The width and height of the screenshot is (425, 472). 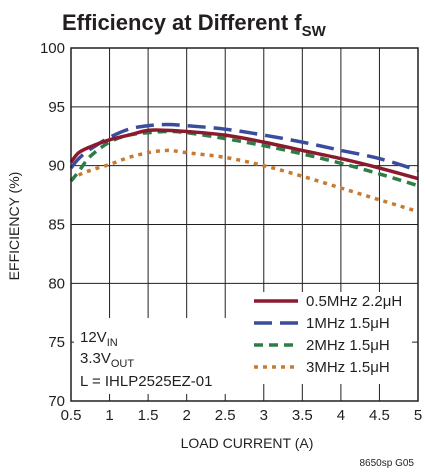 What do you see at coordinates (379, 415) in the screenshot?
I see `x-tick-label: 4.5` at bounding box center [379, 415].